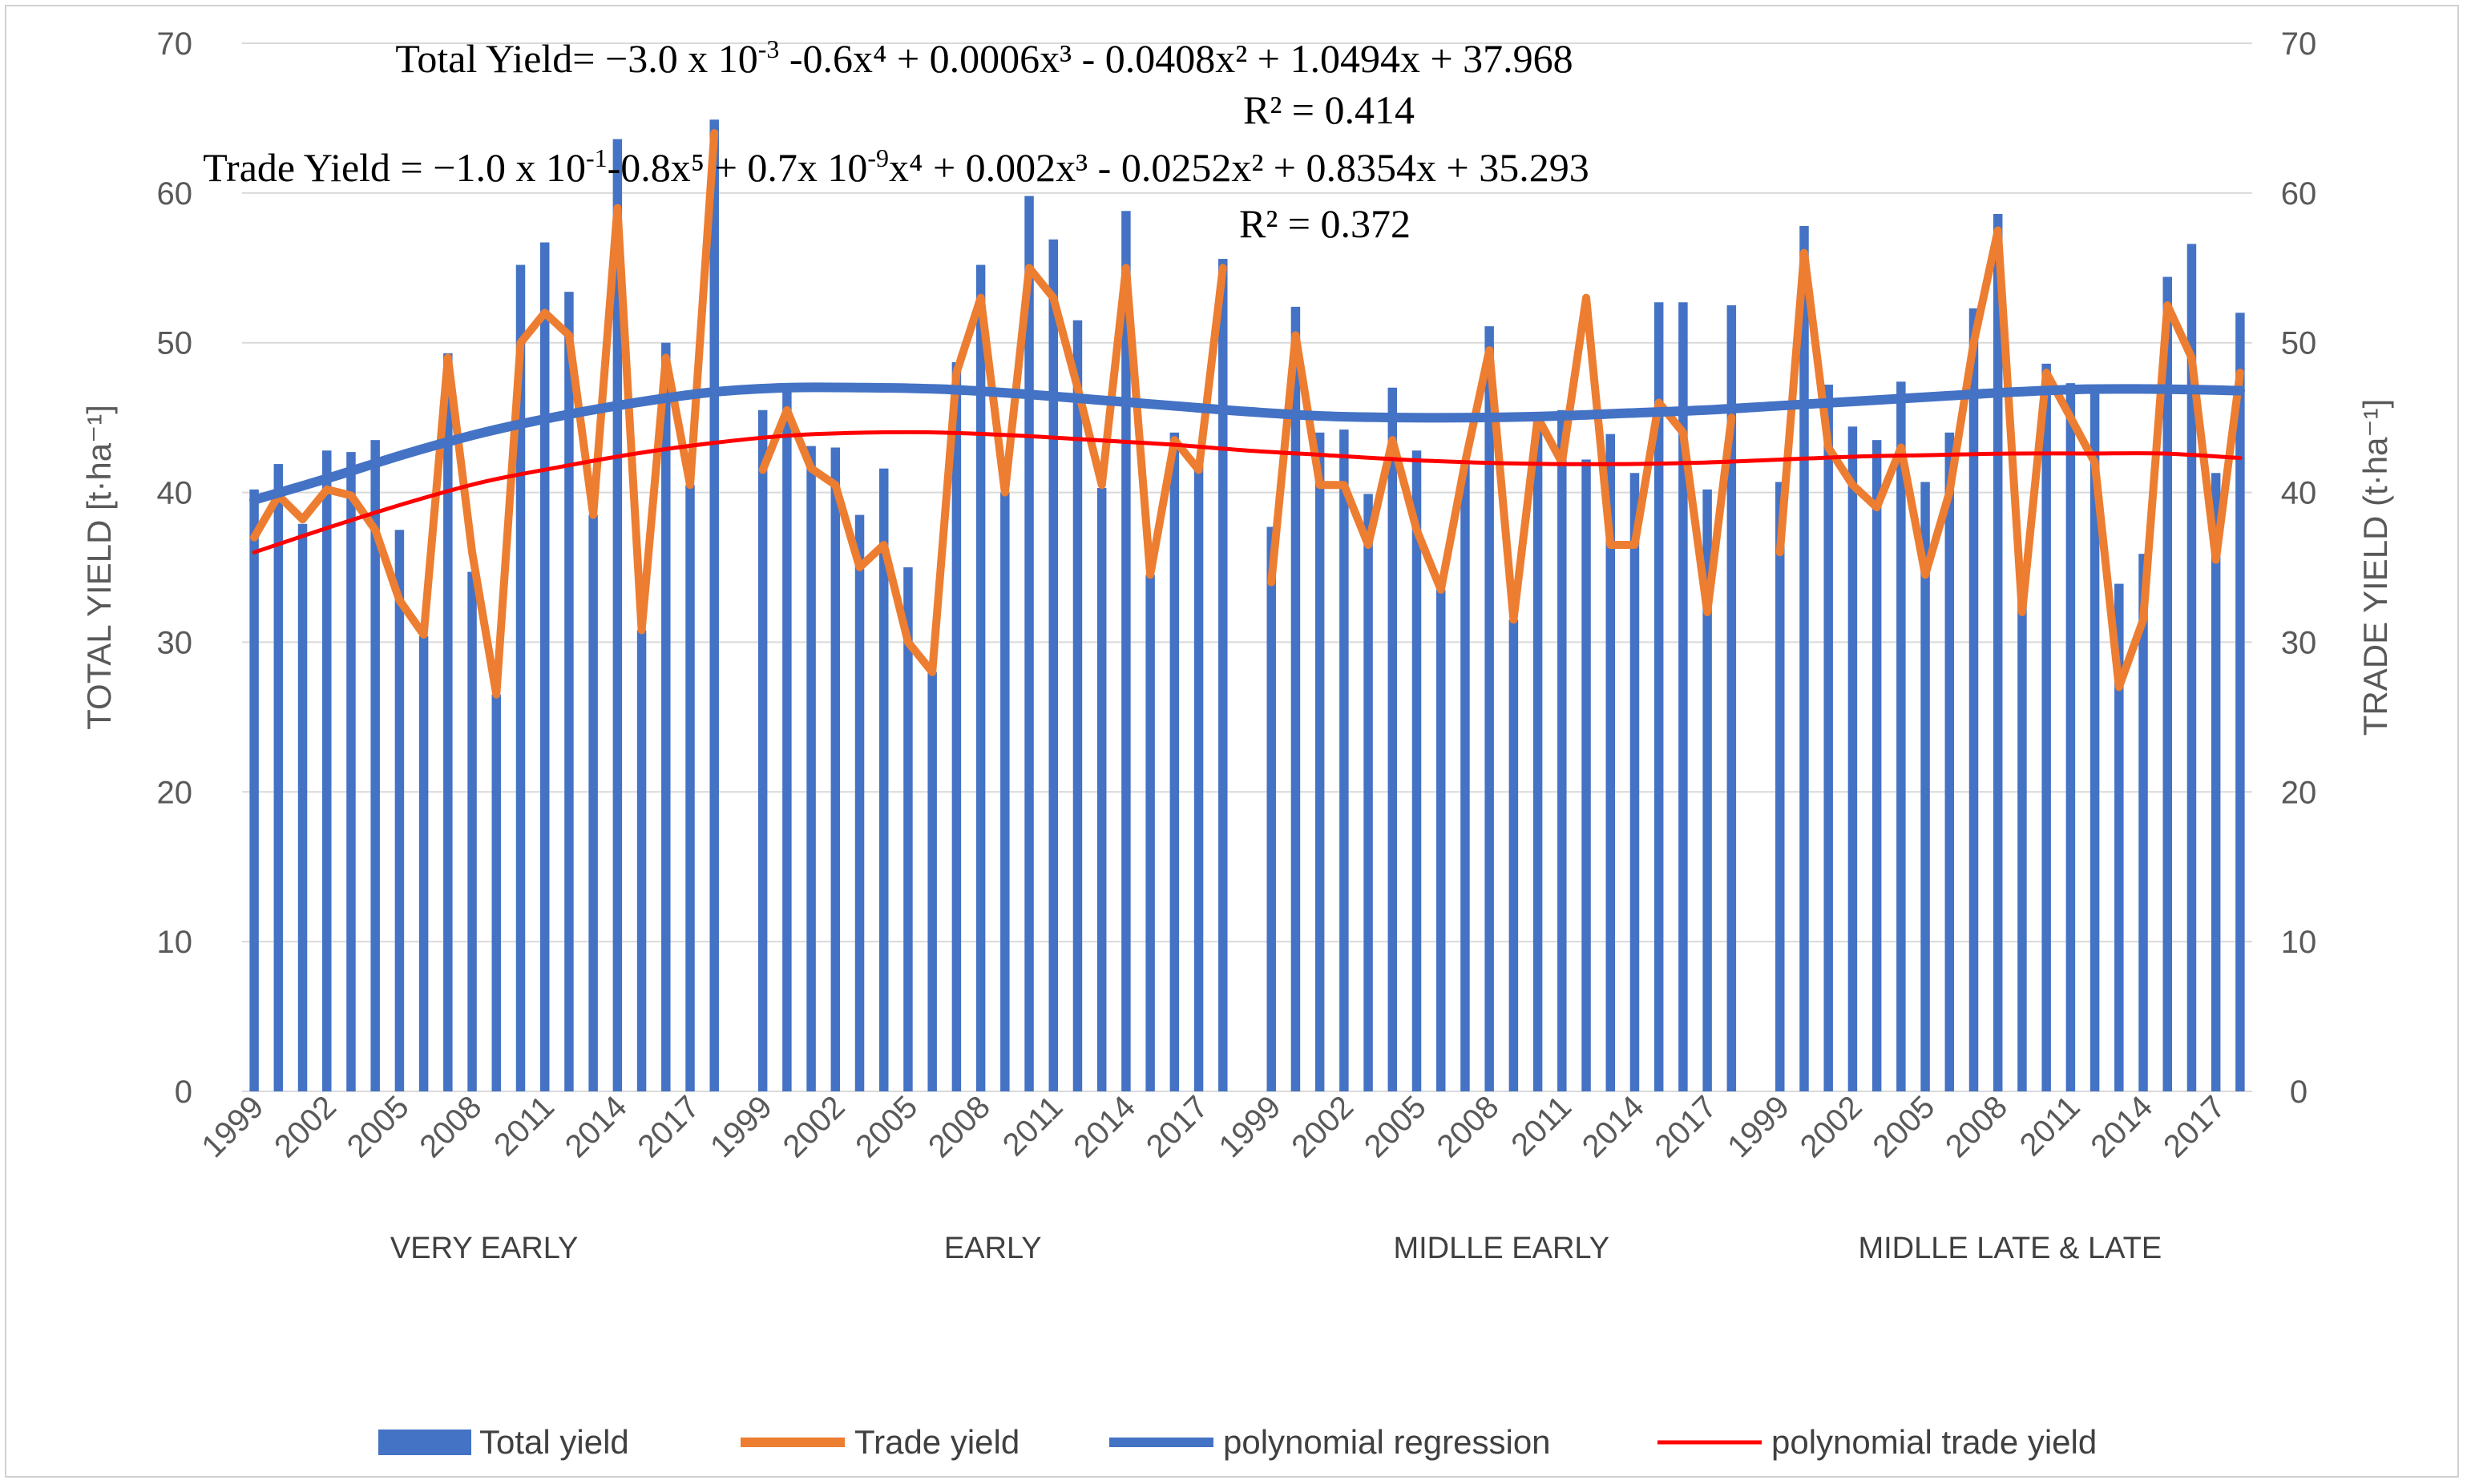 The height and width of the screenshot is (1484, 2467). I want to click on polynomial-trade-yield-line, so click(1247, 492).